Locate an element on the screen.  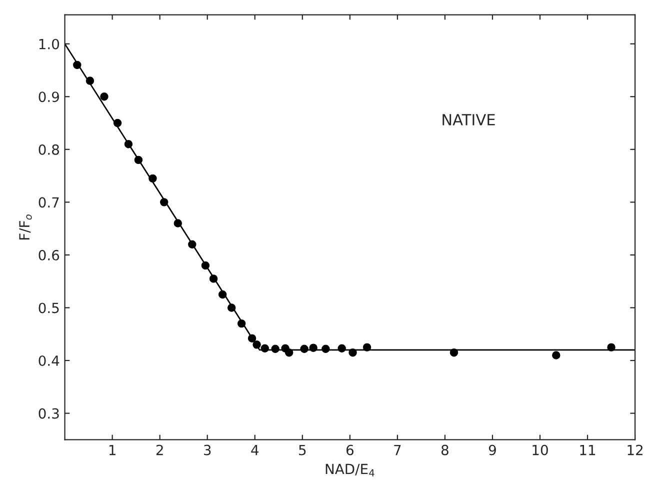
x-tick-label: 5 is located at coordinates (302, 450).